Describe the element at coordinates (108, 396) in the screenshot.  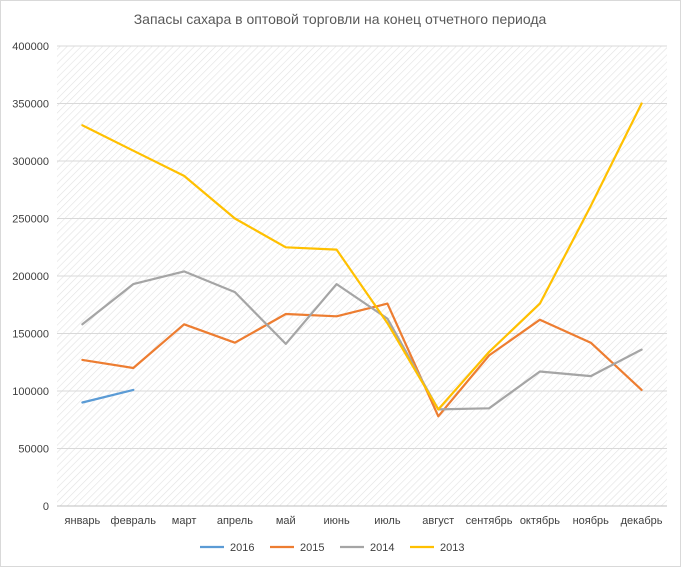
I see `series-line-2016` at that location.